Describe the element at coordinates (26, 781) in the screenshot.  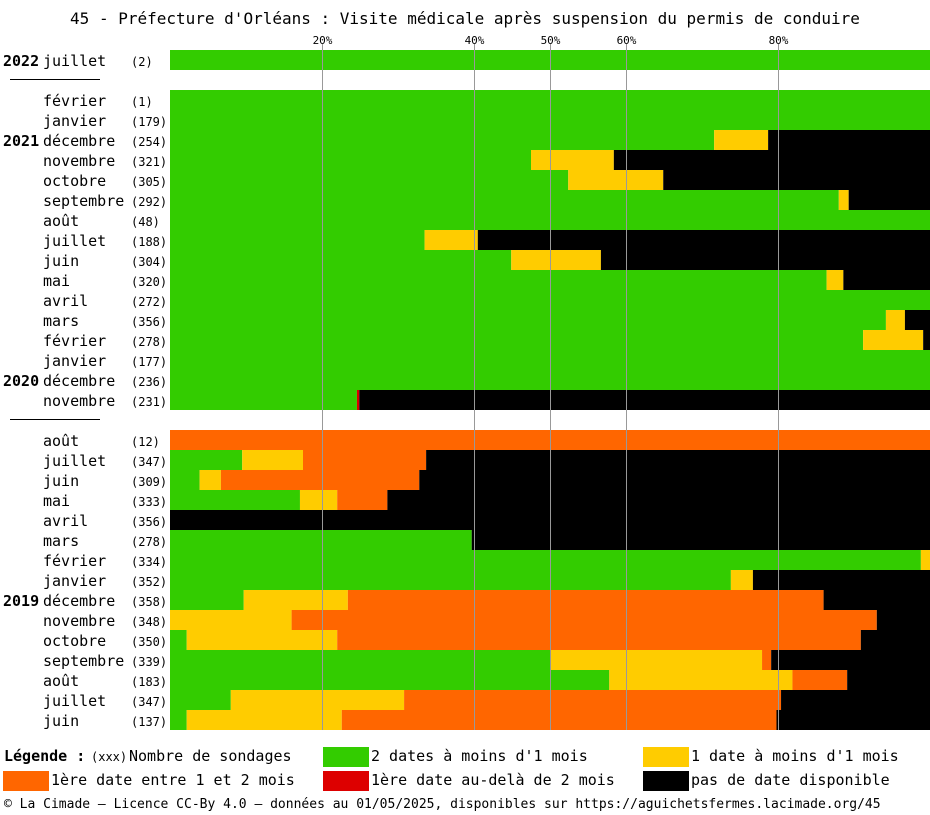
I see `legend-swatch-orange` at that location.